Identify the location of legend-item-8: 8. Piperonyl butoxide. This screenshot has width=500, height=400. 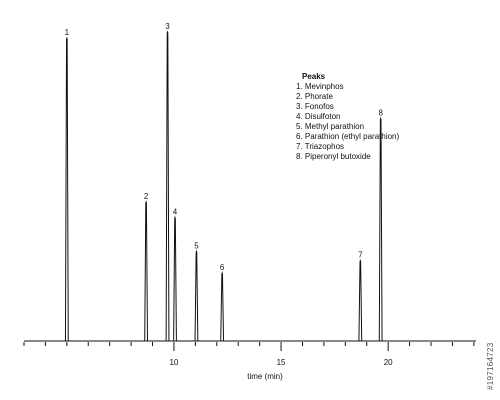
(333, 156).